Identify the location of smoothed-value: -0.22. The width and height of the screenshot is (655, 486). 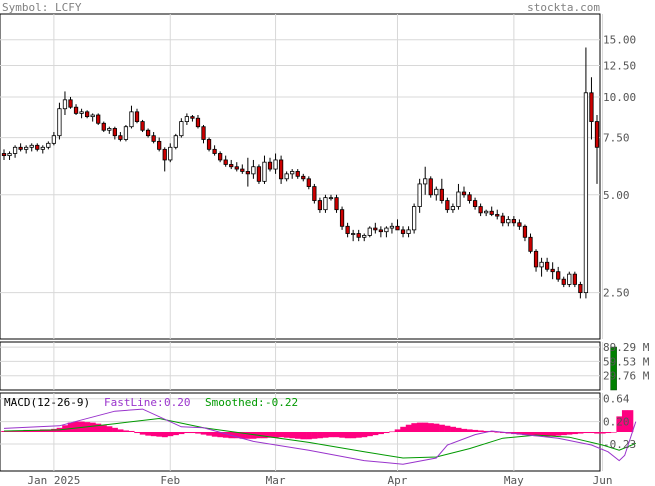
(281, 402).